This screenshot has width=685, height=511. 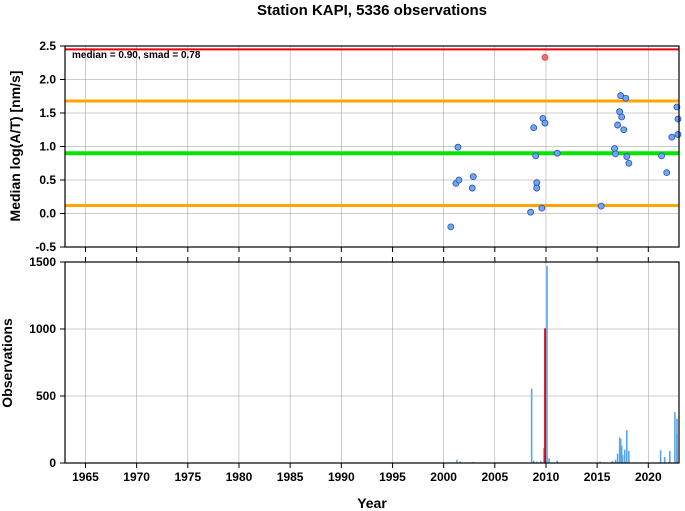 I want to click on chart-title: Station KAPI, 5336 observations, so click(x=372, y=10).